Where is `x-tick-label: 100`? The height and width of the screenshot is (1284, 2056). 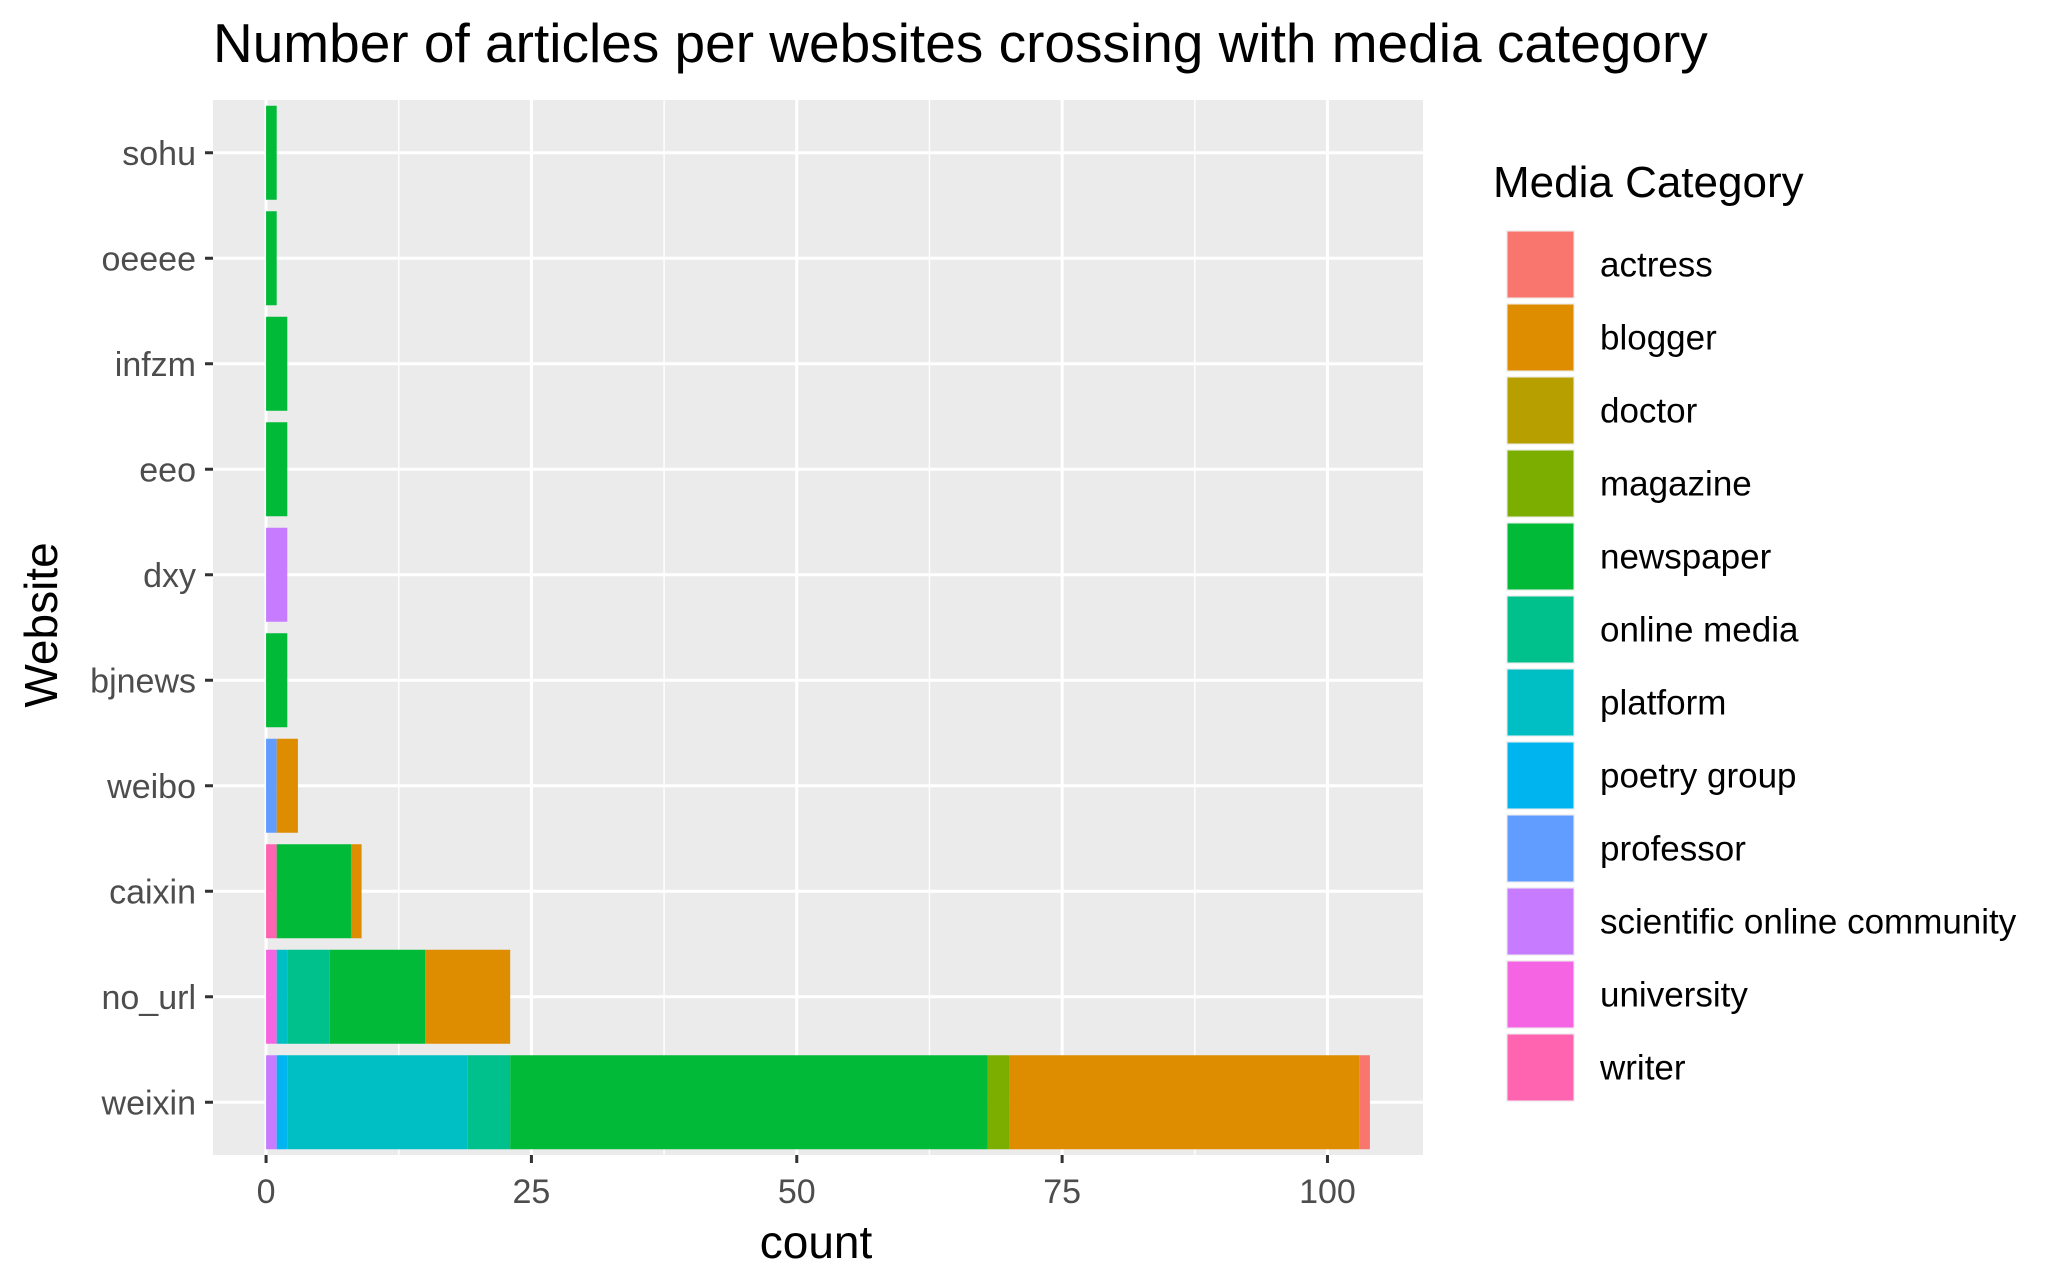
x-tick-label: 100 is located at coordinates (1327, 1192).